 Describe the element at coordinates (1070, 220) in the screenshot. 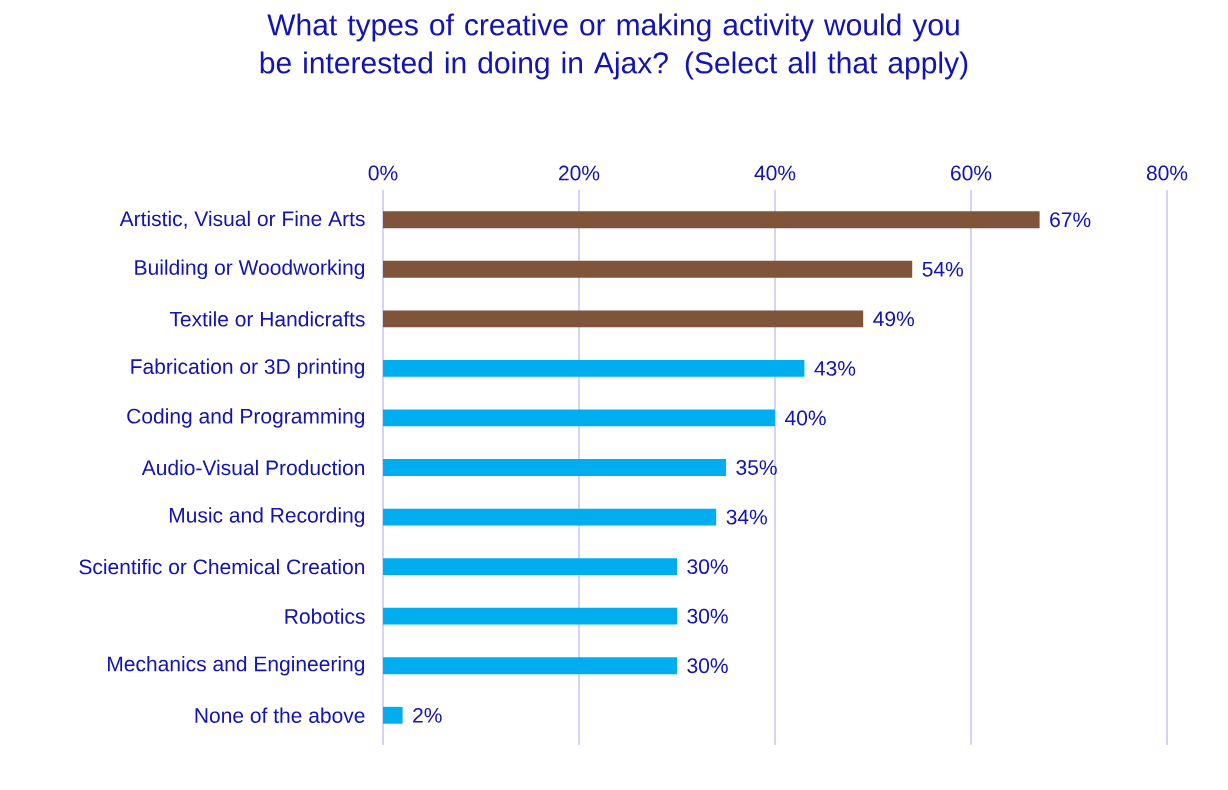

I see `data-label: 67%` at that location.